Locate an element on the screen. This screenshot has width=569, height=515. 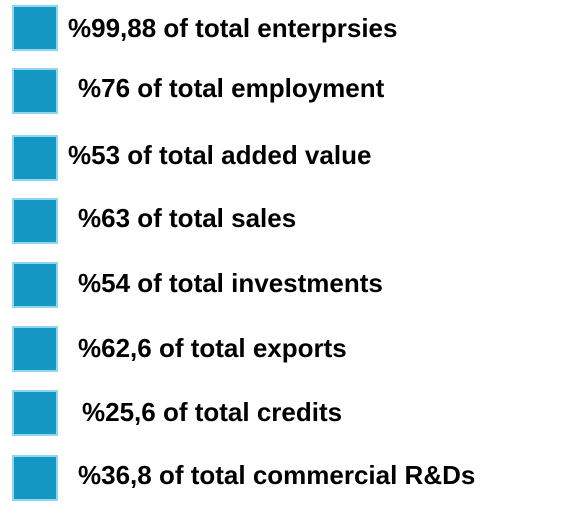
item-text: %54 of total investments is located at coordinates (230, 283).